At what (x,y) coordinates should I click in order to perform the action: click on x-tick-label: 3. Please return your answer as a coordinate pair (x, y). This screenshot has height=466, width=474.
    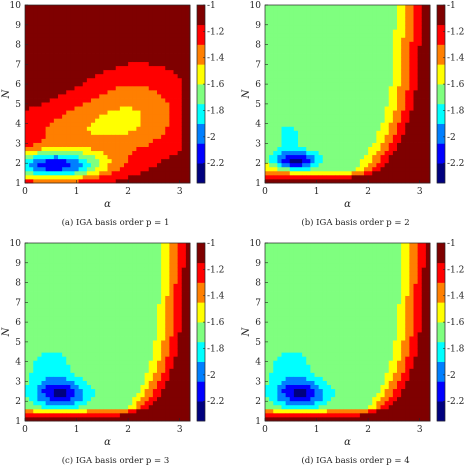
    Looking at the image, I should click on (180, 192).